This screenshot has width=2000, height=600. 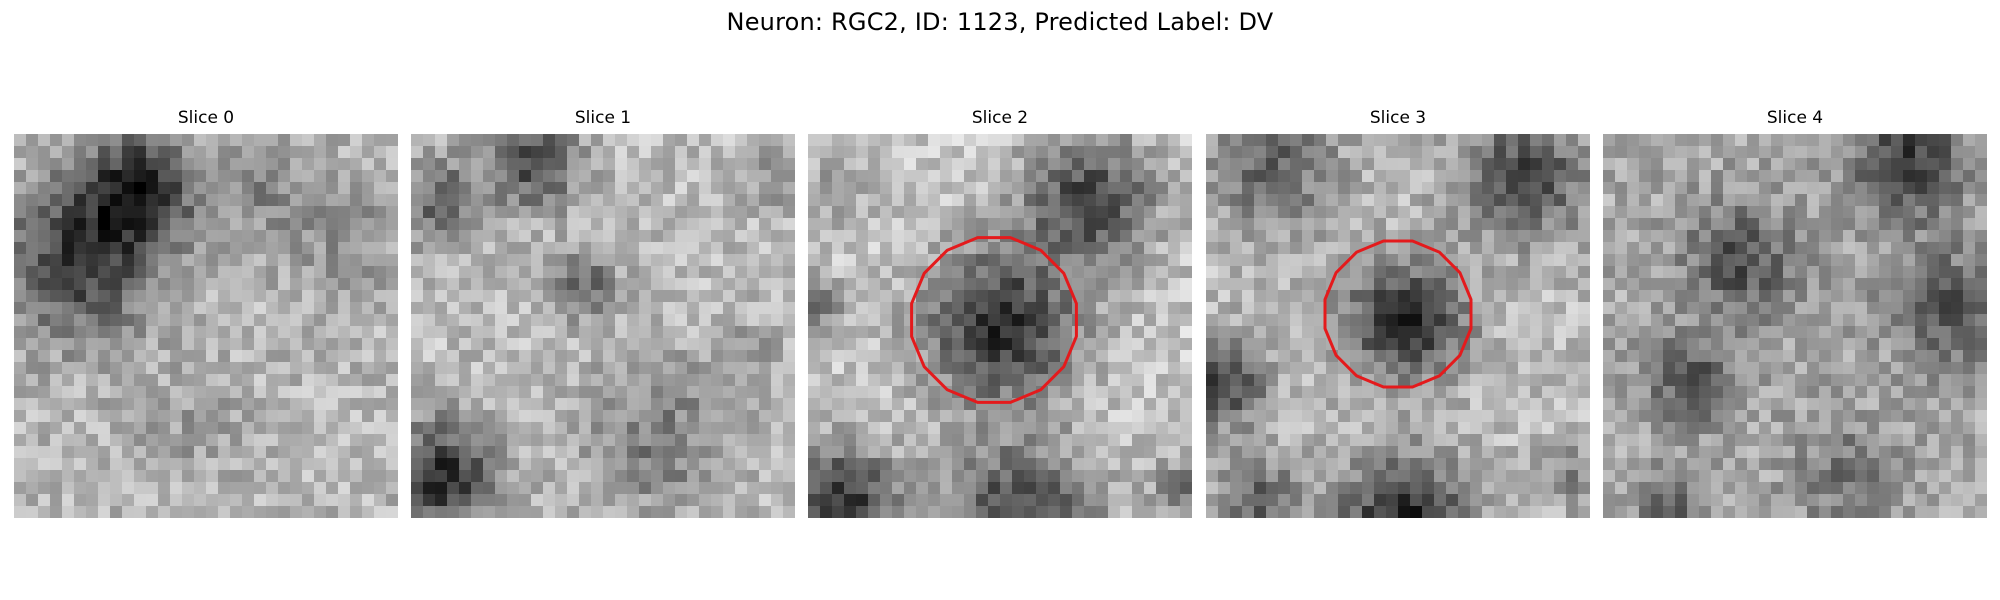 What do you see at coordinates (1000, 118) in the screenshot?
I see `slice-title: Slice 2` at bounding box center [1000, 118].